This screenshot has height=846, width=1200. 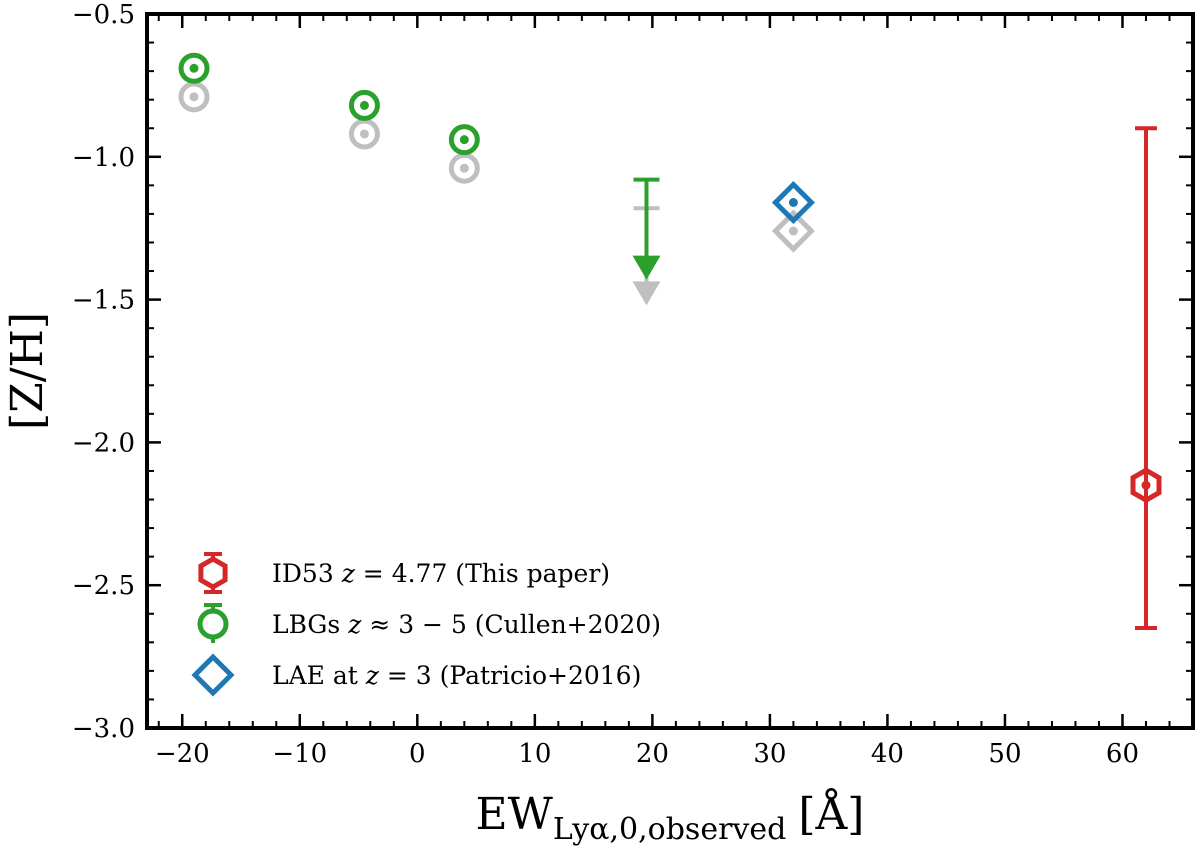 I want to click on legend-label: LBGs z ≈ 3 − 5 (Cullen+2020), so click(x=466, y=624).